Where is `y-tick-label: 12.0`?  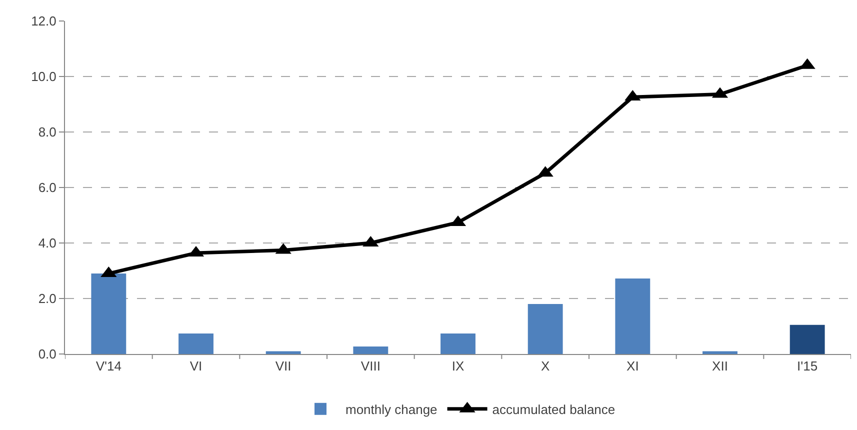 y-tick-label: 12.0 is located at coordinates (43, 21).